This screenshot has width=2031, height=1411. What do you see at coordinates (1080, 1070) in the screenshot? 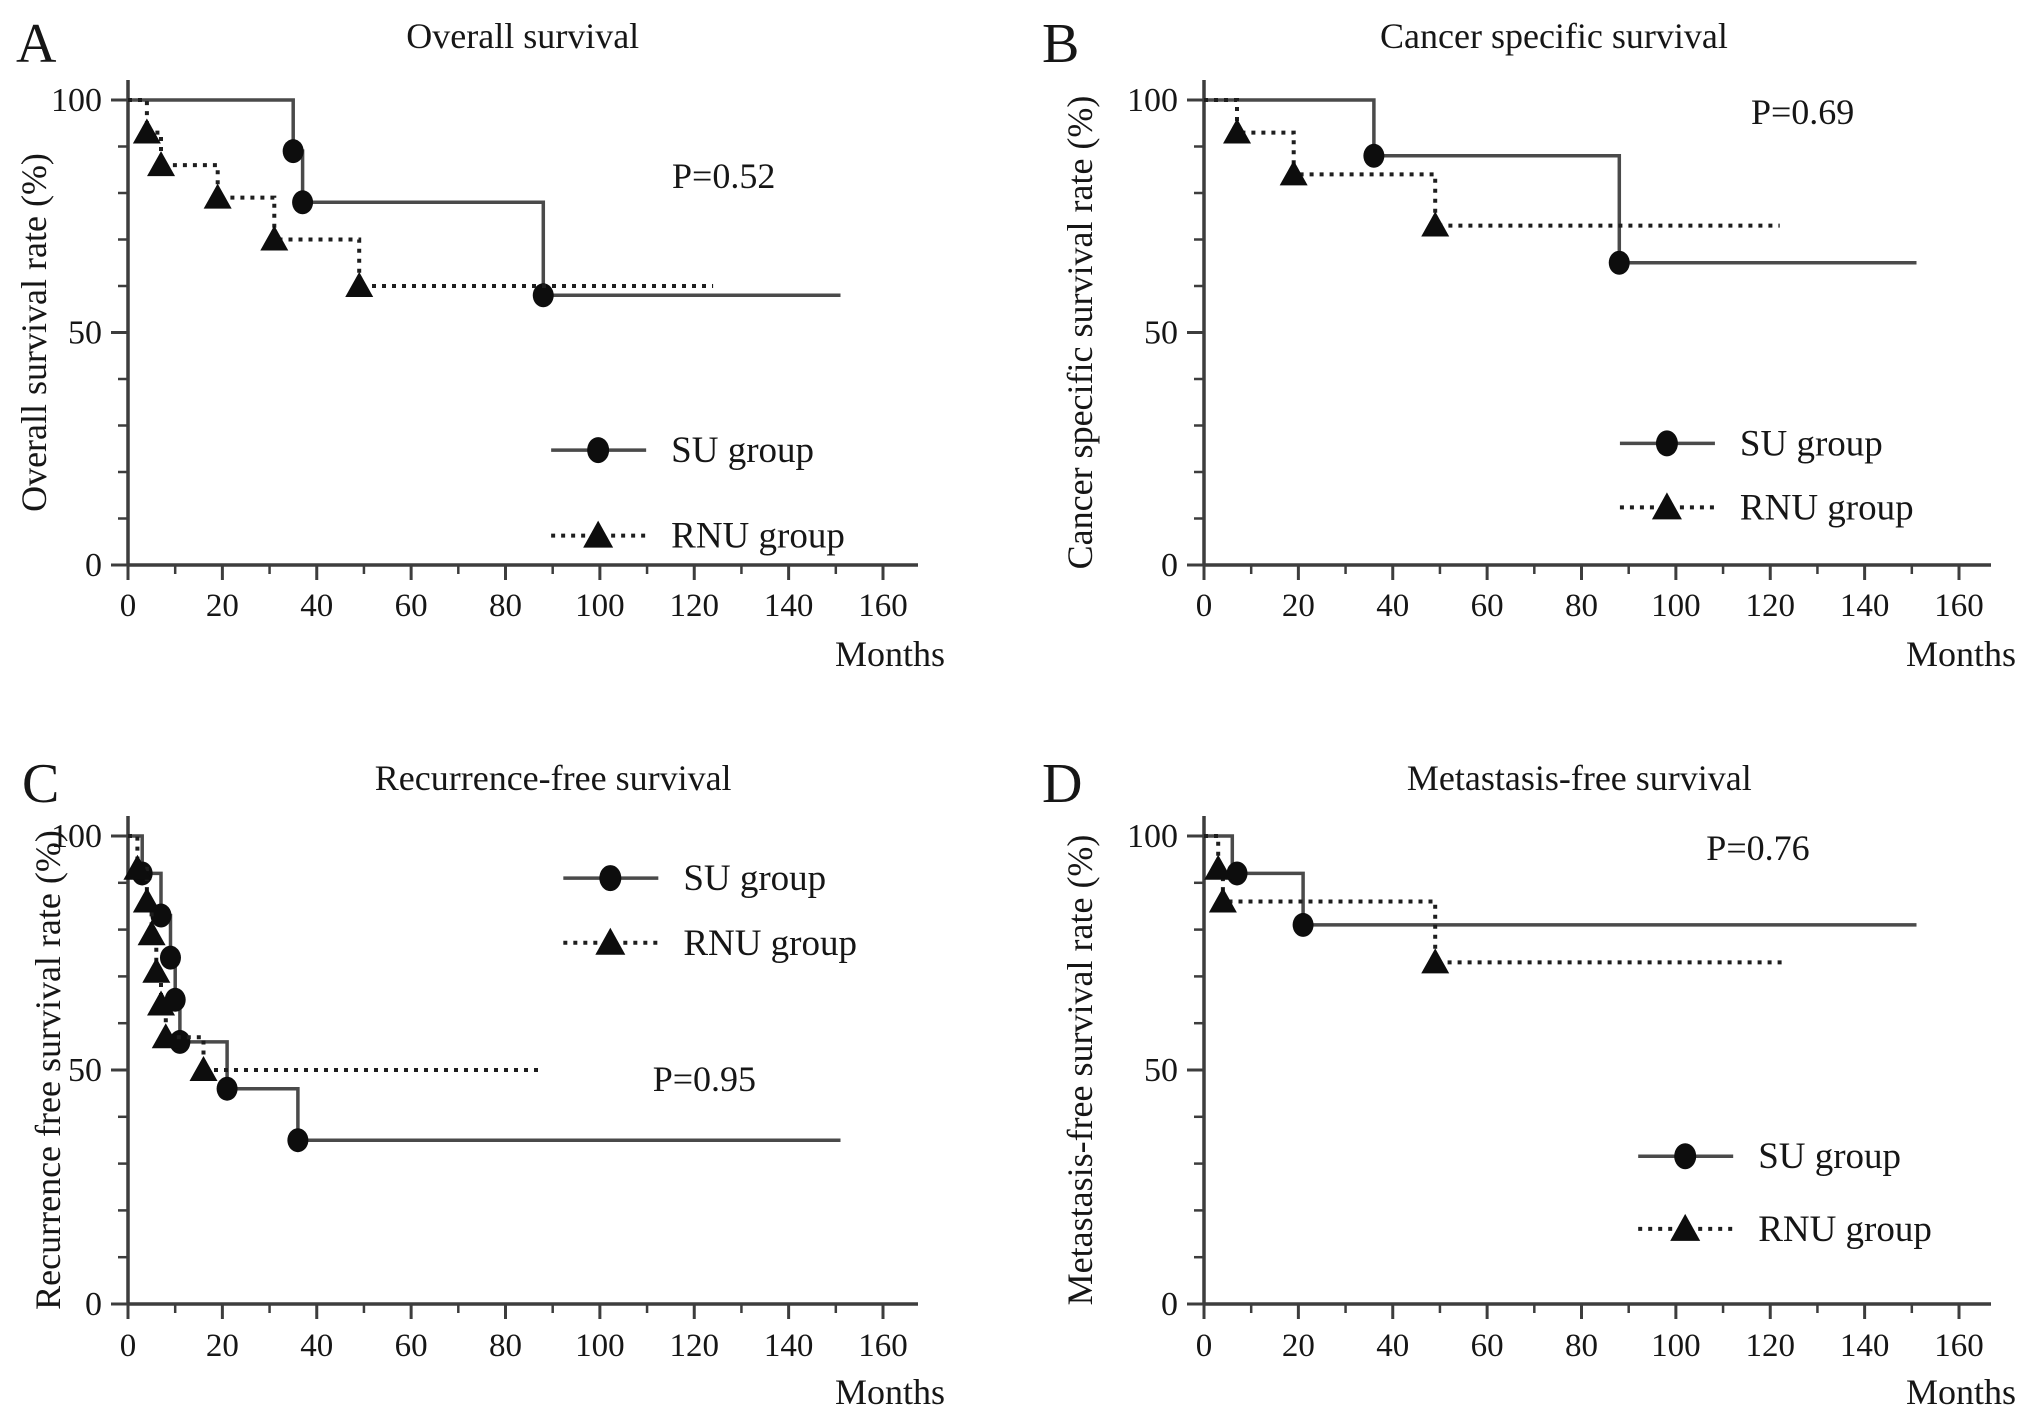
I see `y-axis-label: Metastasis-free survival rate (%)` at bounding box center [1080, 1070].